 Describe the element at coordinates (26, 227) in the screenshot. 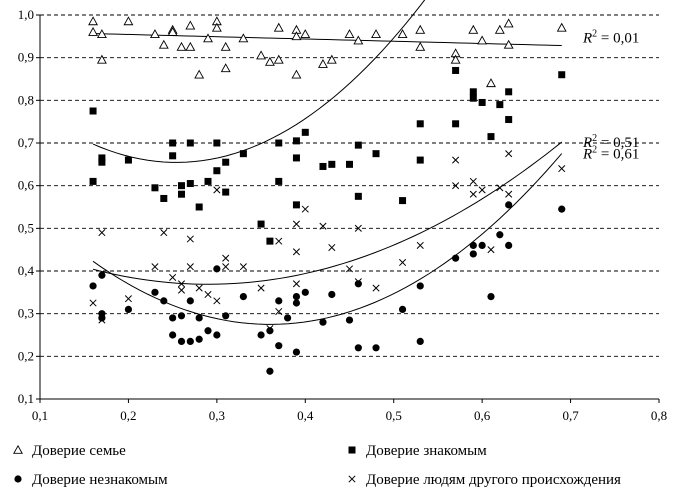

I see `y-tick-label: 0,5` at that location.